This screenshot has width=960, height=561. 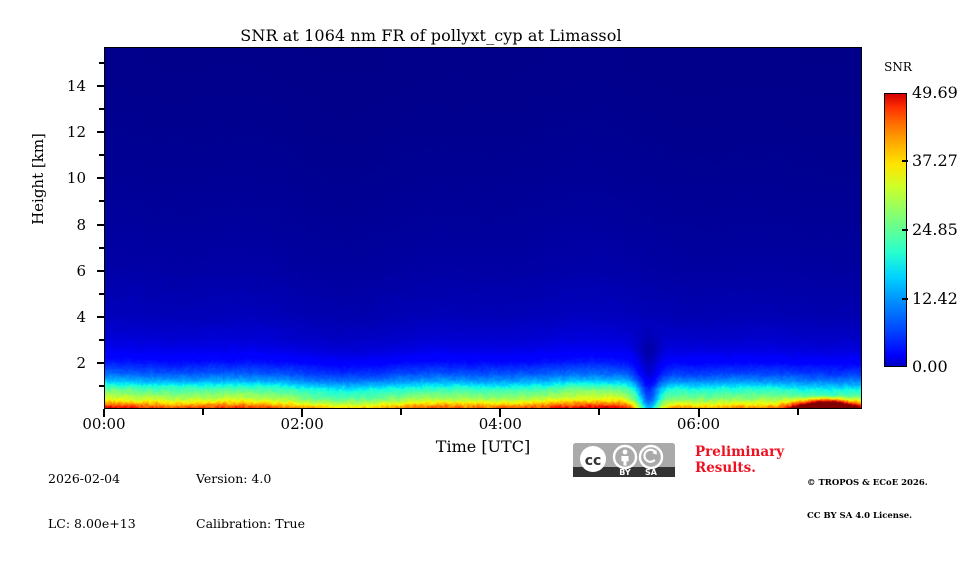 I want to click on x-axis-label: Time [UTC], so click(x=483, y=446).